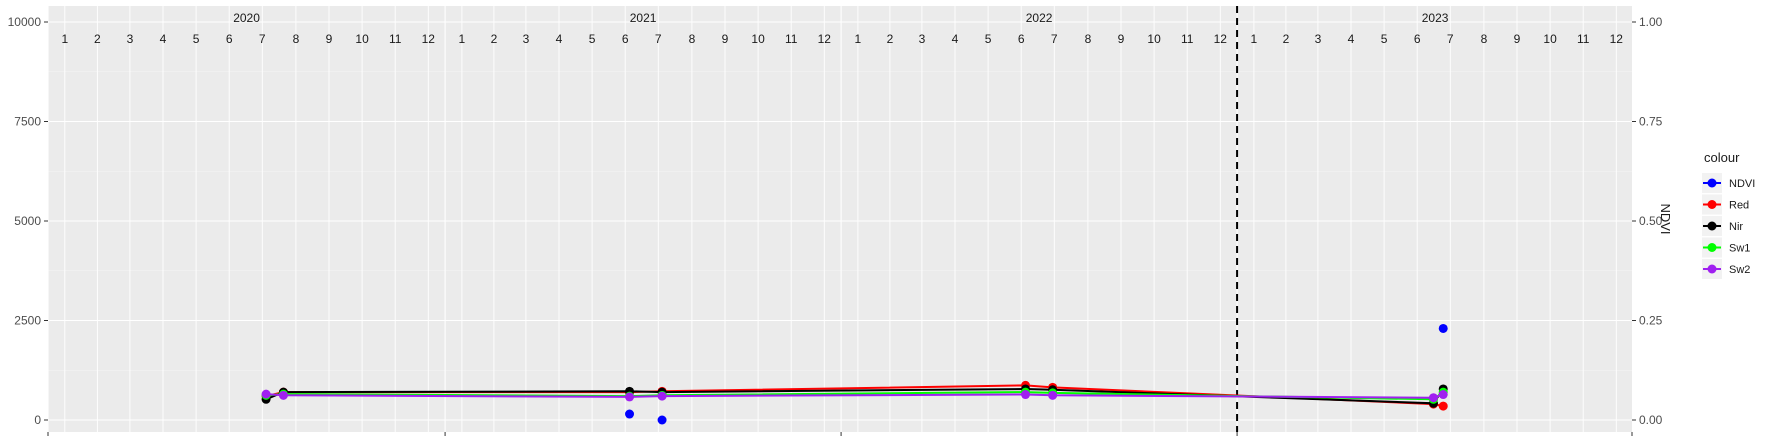 Image resolution: width=1773 pixels, height=442 pixels. Describe the element at coordinates (246, 18) in the screenshot. I see `year-label: 2020` at that location.